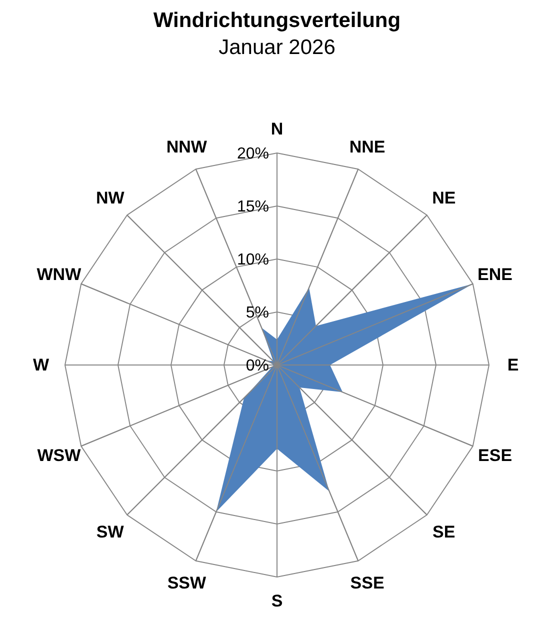  What do you see at coordinates (277, 601) in the screenshot?
I see `spoke-label: S` at bounding box center [277, 601].